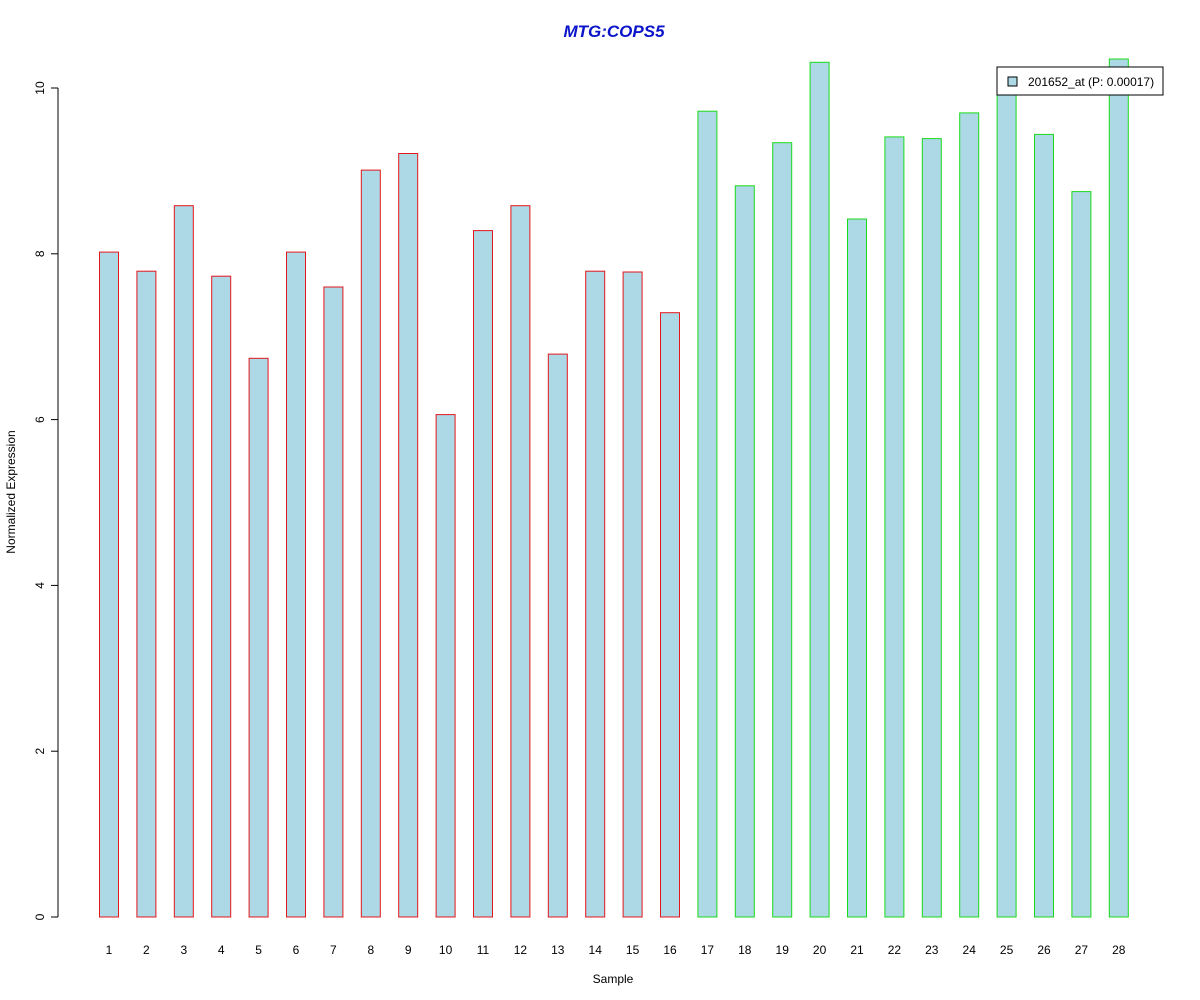 The height and width of the screenshot is (1000, 1200). Describe the element at coordinates (970, 950) in the screenshot. I see `x-tick-label: 24` at that location.